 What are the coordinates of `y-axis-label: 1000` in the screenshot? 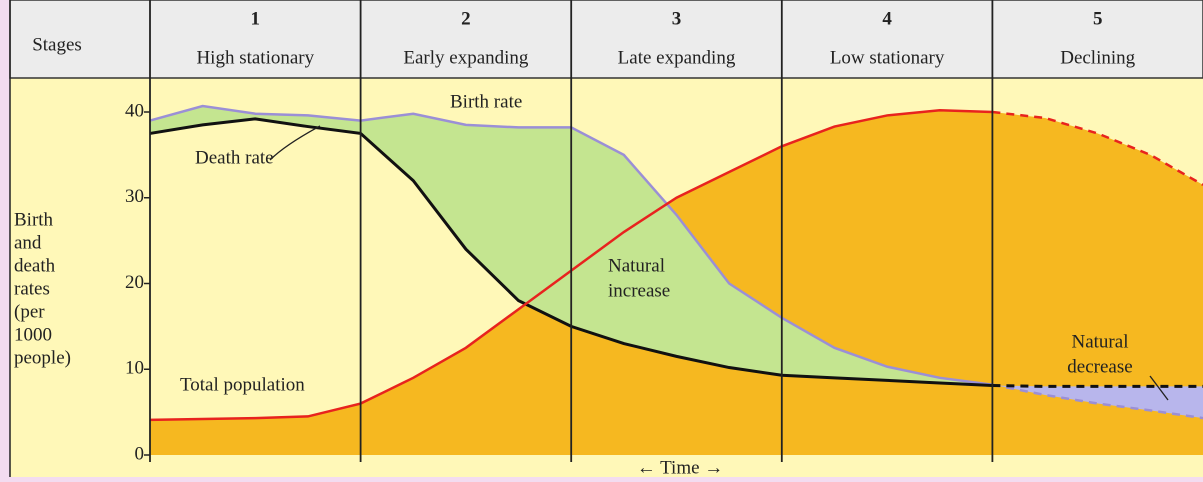 It's located at (33, 334).